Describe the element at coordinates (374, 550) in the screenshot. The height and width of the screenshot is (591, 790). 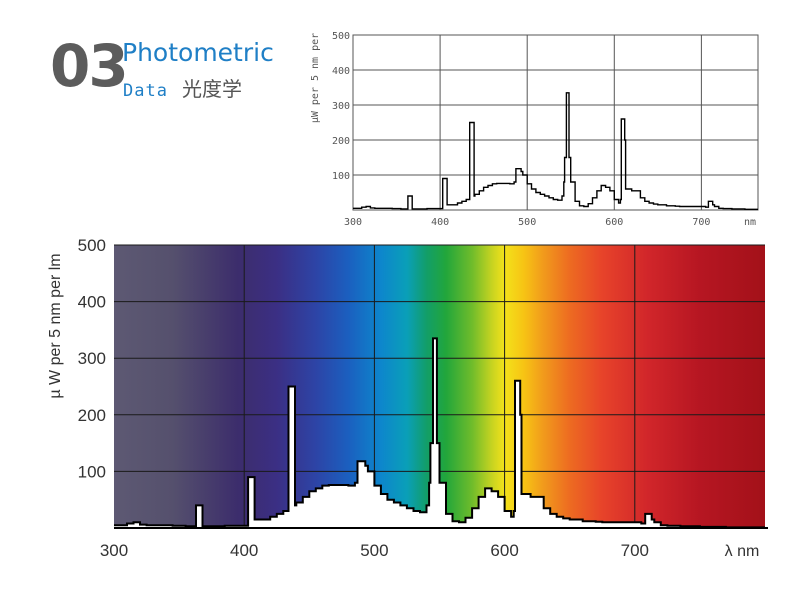
I see `main-x-tick-label: 500` at that location.